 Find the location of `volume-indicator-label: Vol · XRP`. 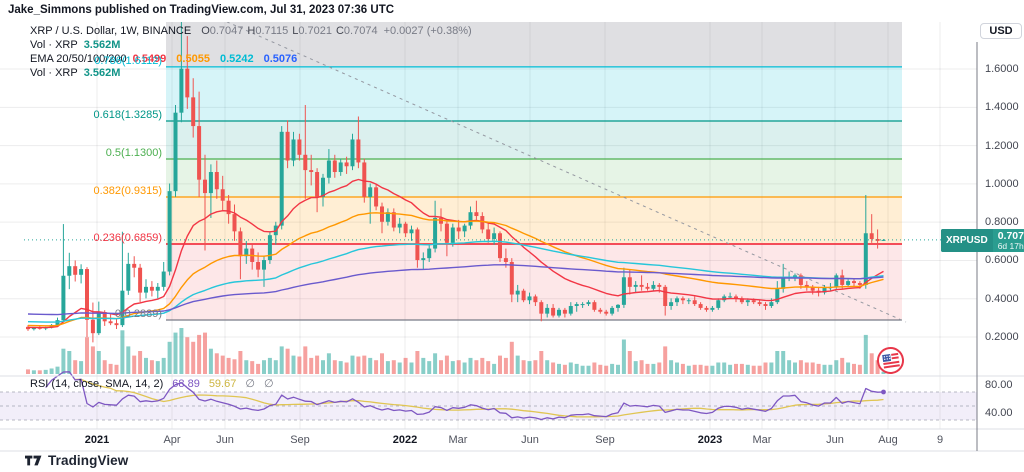

volume-indicator-label: Vol · XRP is located at coordinates (54, 45).